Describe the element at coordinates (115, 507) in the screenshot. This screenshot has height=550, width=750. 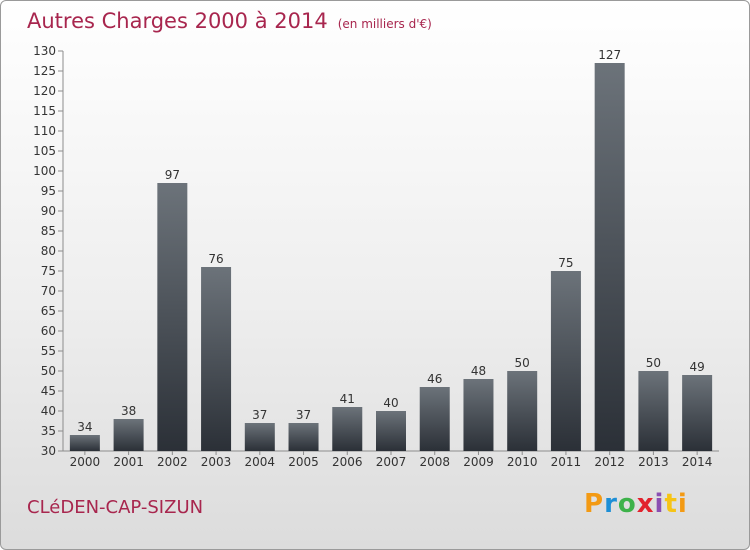
I see `town-name: CLéDEN-CAP-SIZUN` at that location.